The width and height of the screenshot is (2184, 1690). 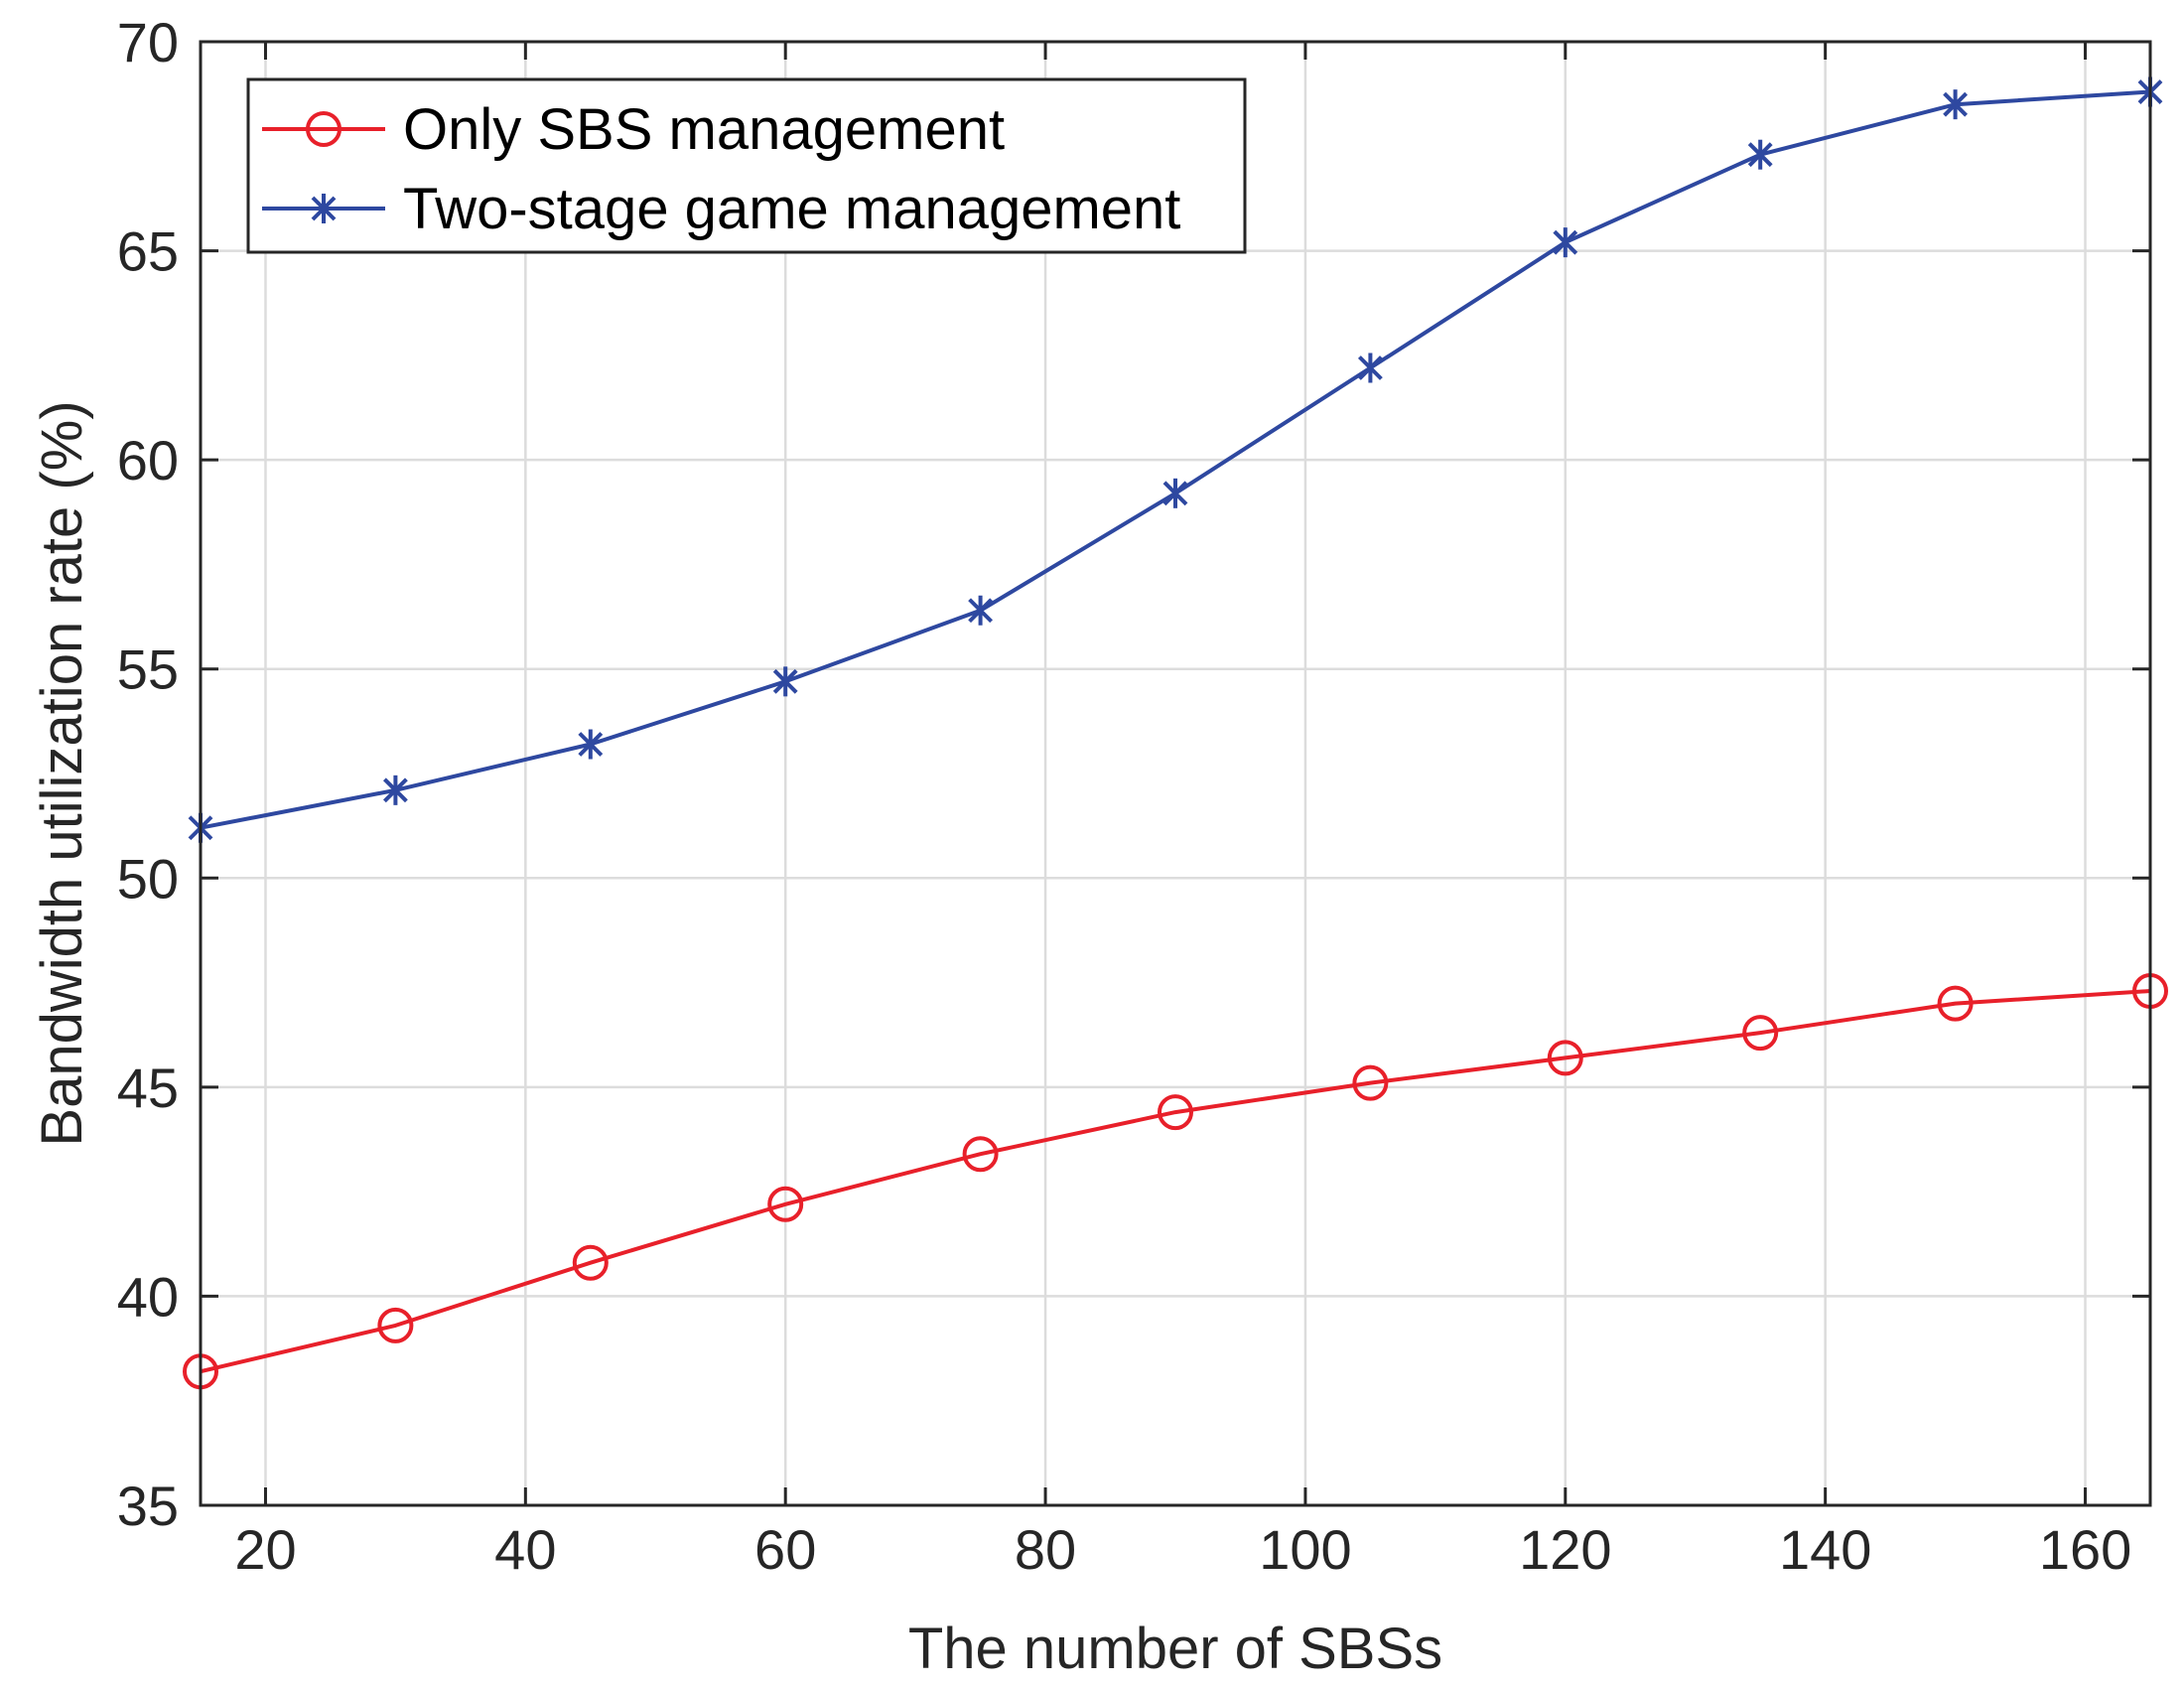 I want to click on legend-box, so click(x=746, y=165).